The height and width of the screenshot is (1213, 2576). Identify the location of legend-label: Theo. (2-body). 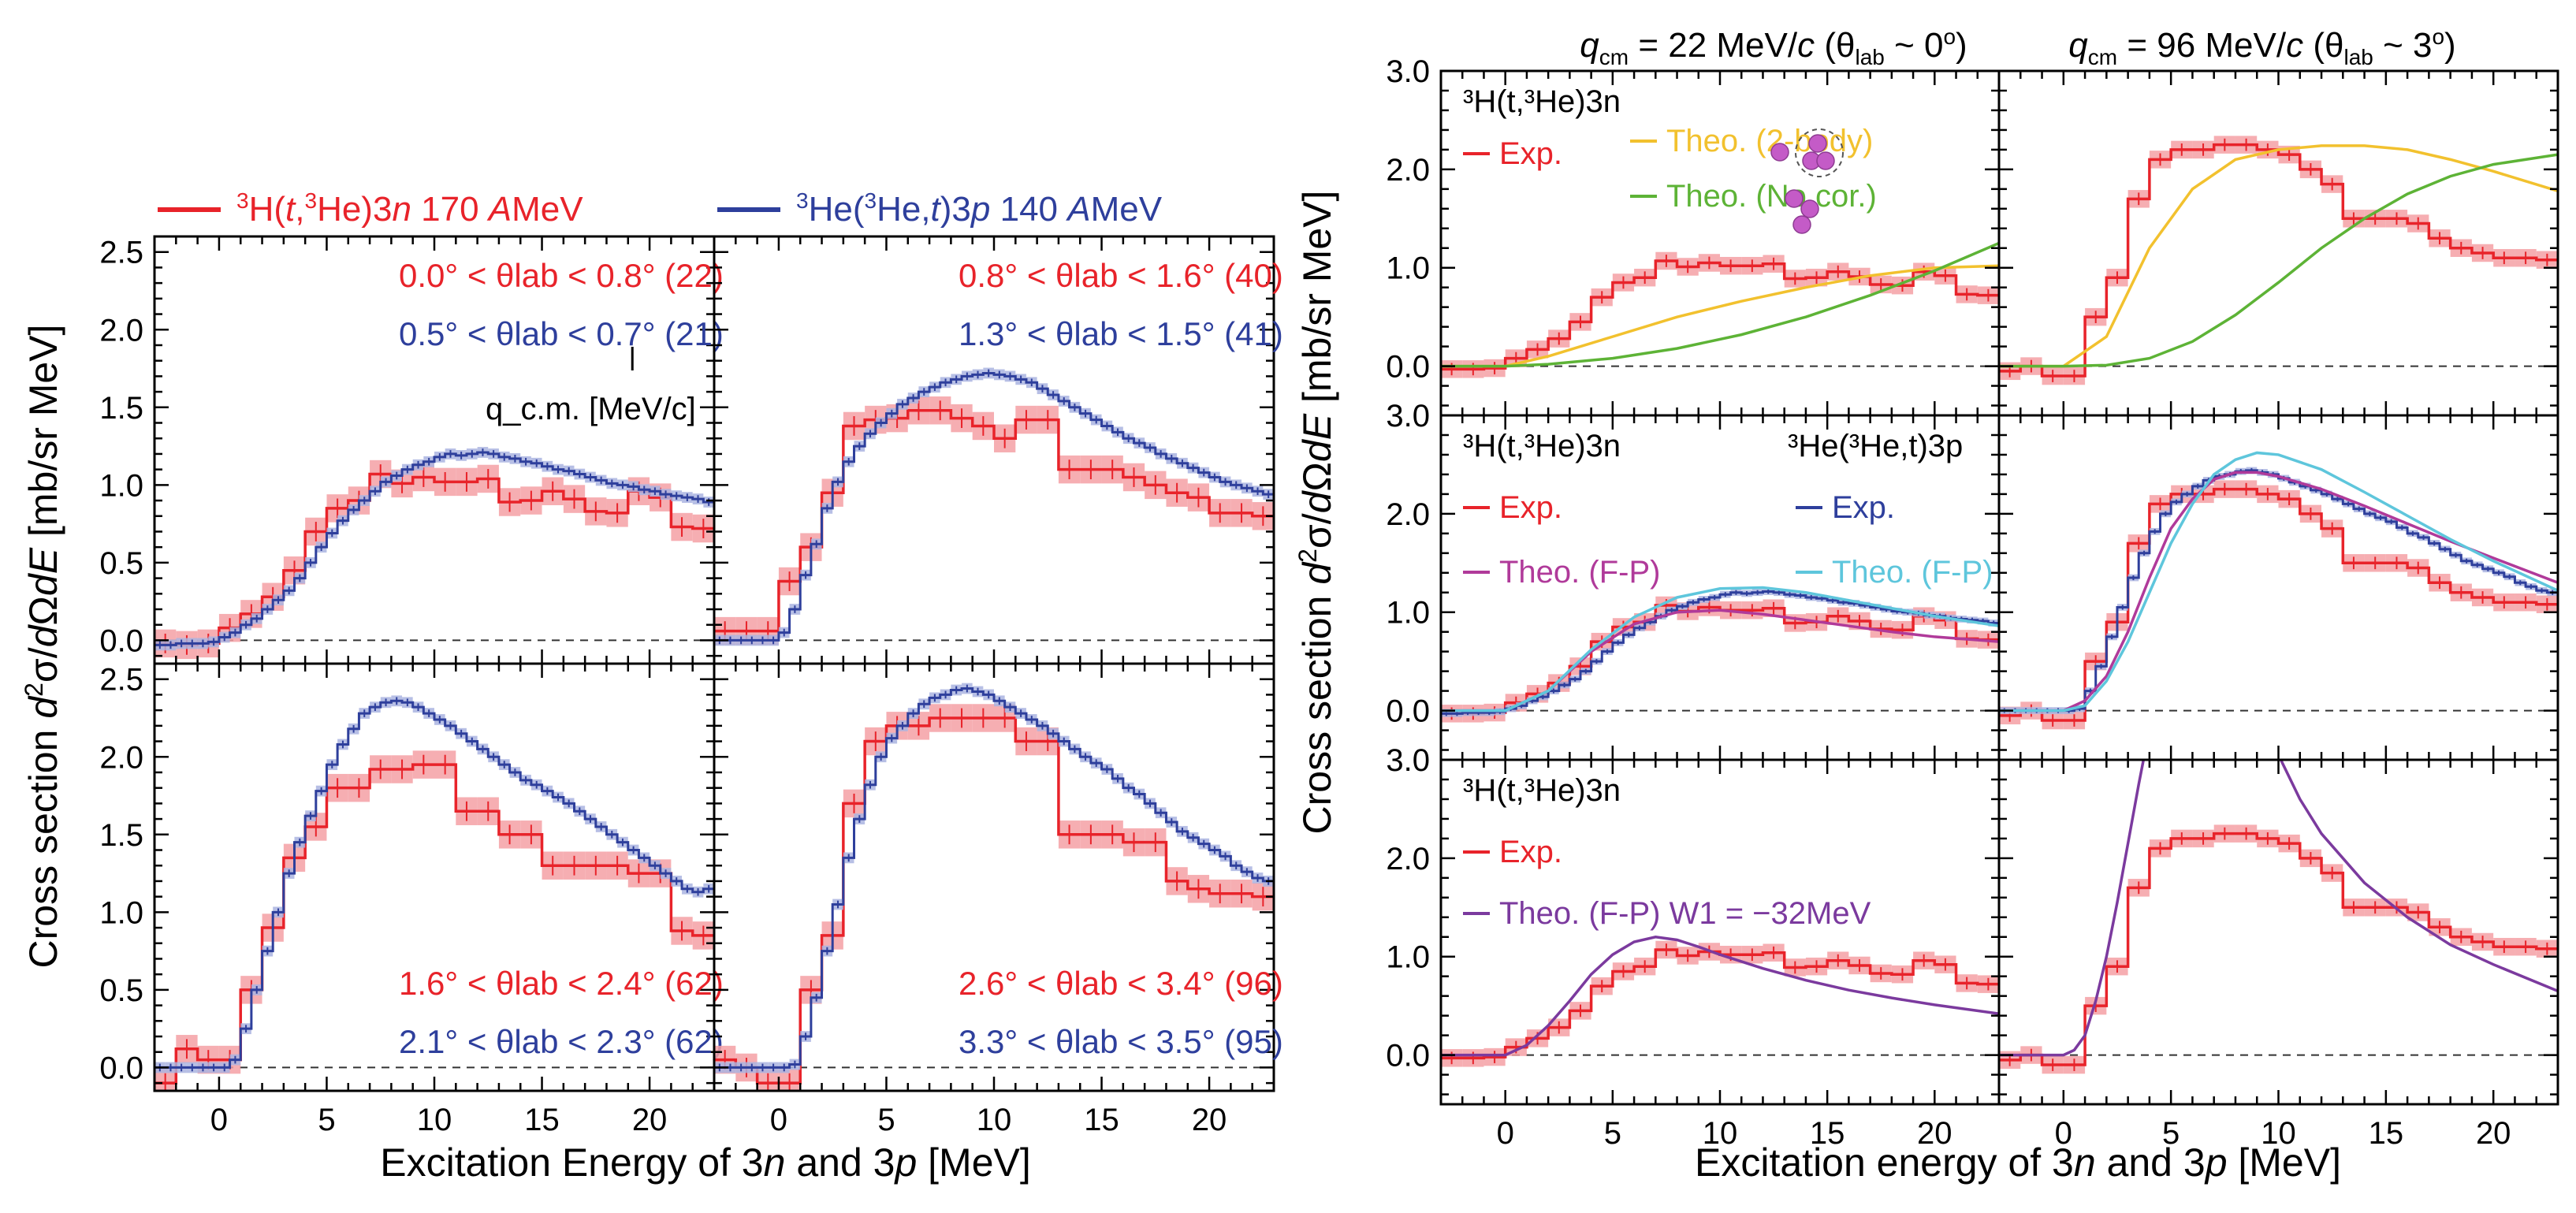
(1769, 141).